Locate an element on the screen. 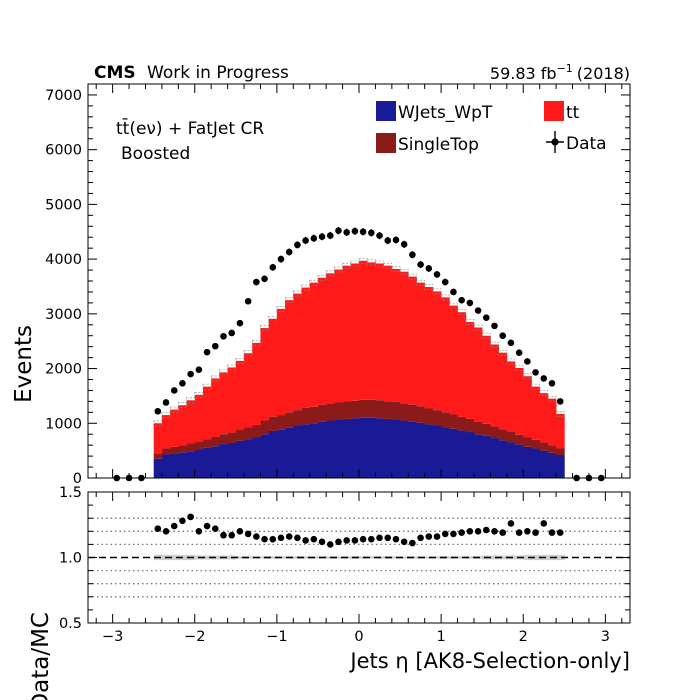 The width and height of the screenshot is (700, 700). x-axis-title: Jets η [AK8-Selection-only] is located at coordinates (489, 661).